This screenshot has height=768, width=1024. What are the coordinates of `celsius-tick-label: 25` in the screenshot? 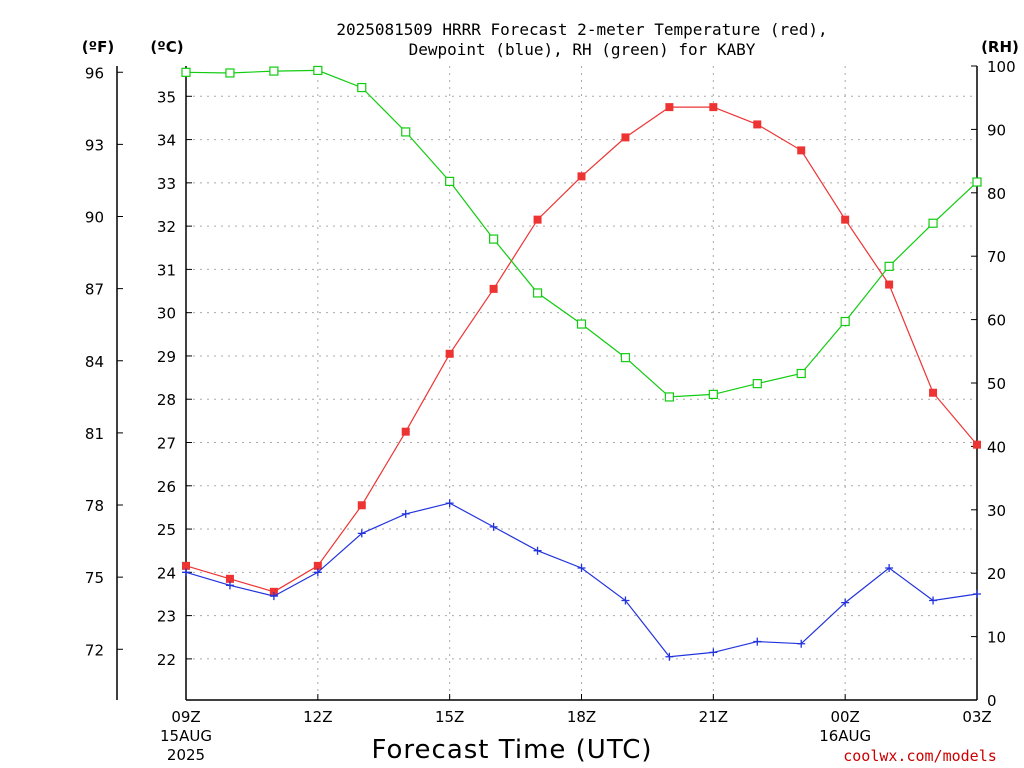 It's located at (166, 530).